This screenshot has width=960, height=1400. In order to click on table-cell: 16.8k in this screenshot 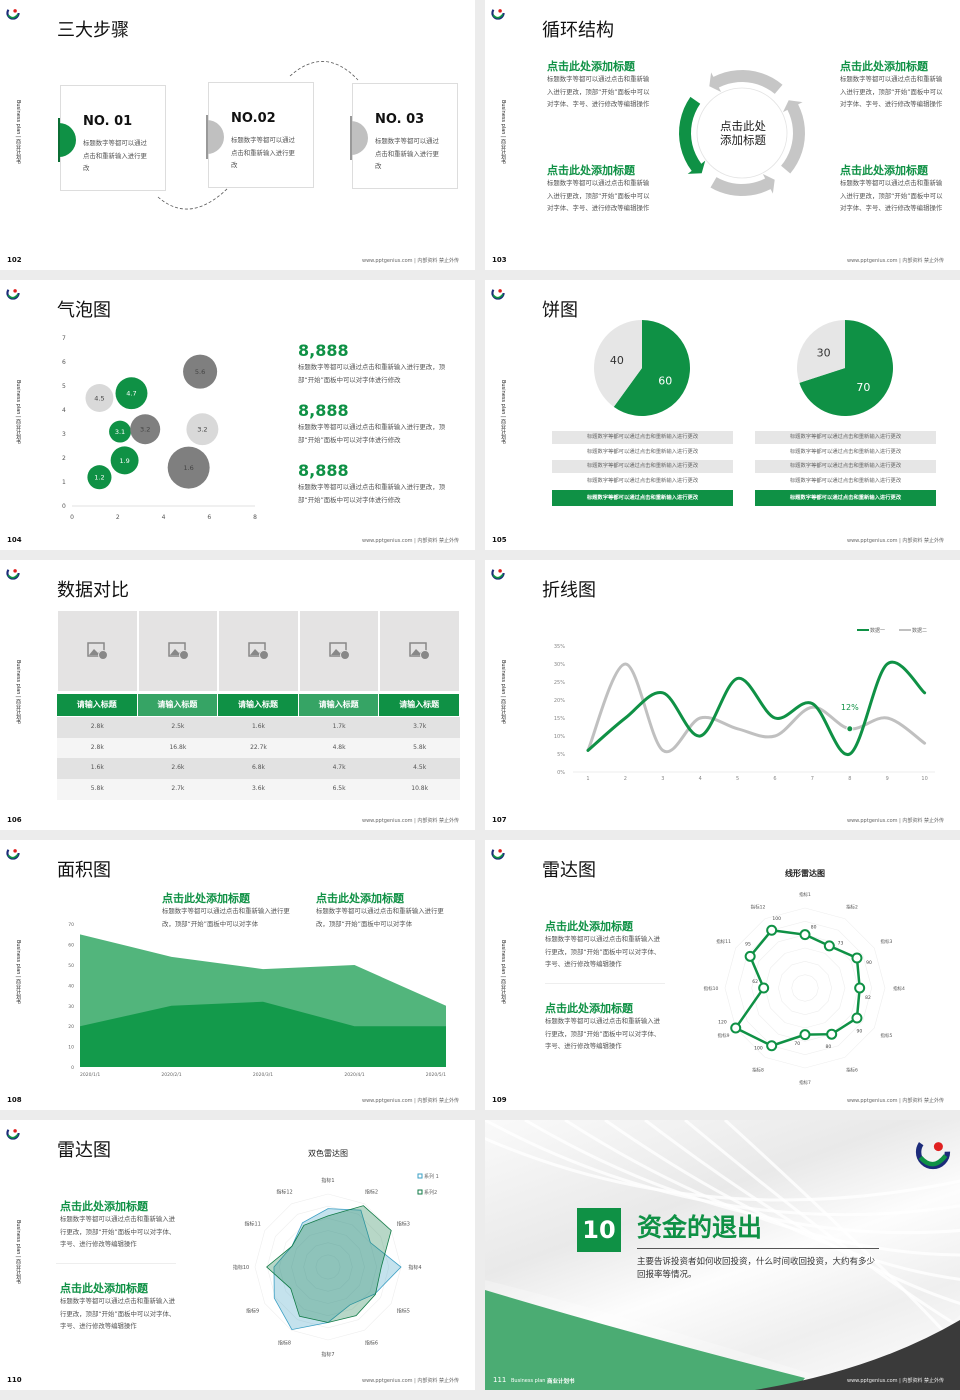, I will do `click(178, 748)`.